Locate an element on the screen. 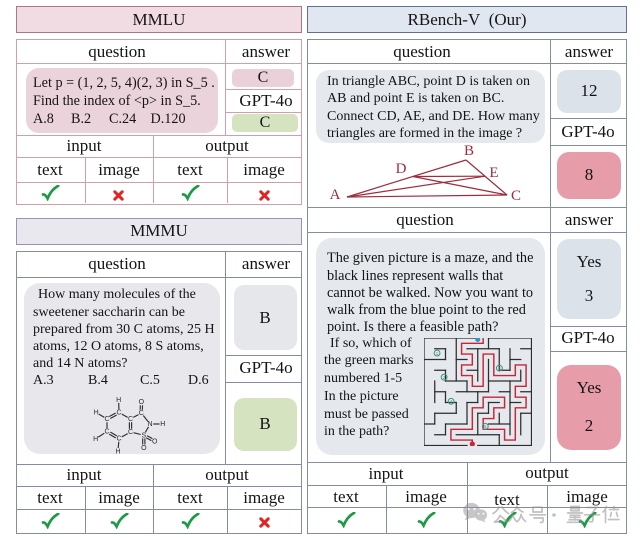 The height and width of the screenshot is (539, 640). svg-text: 5 is located at coordinates (485, 426).